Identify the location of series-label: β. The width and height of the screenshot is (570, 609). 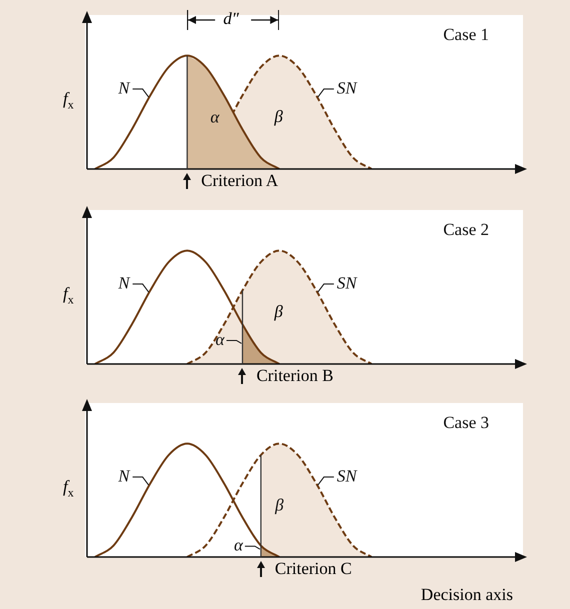
(279, 504).